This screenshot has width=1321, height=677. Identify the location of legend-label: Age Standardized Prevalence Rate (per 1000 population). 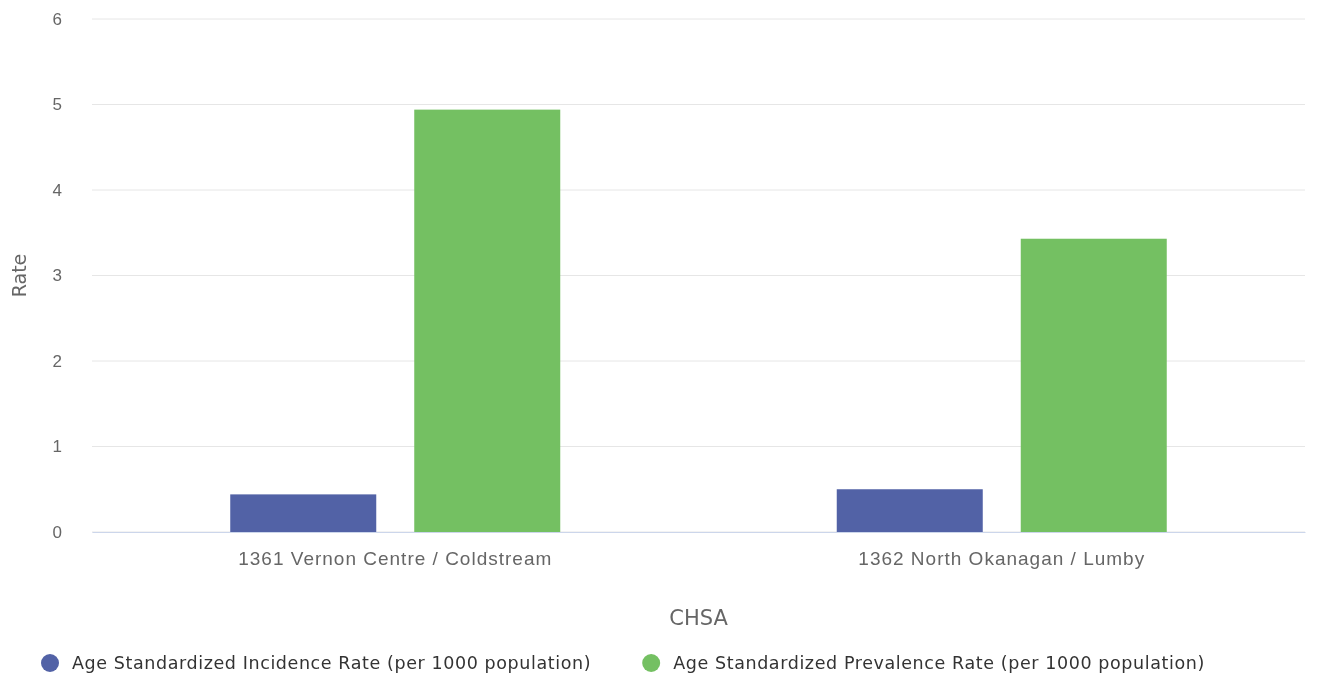
(939, 663).